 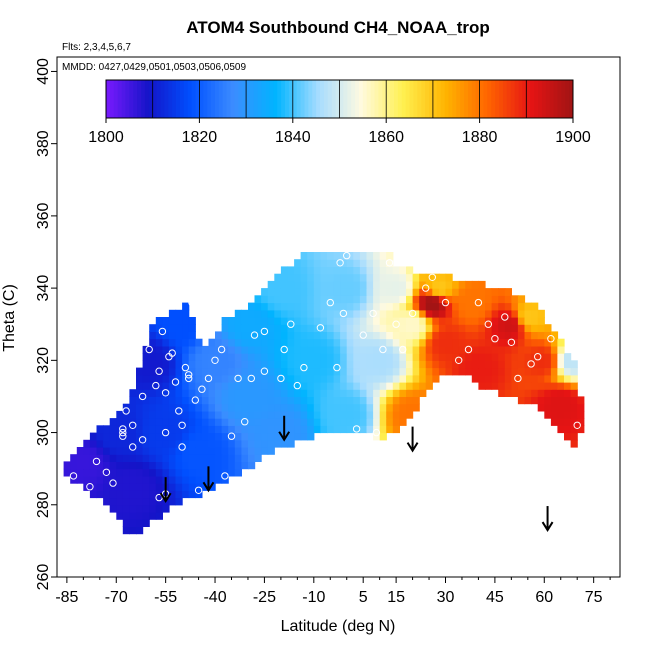 What do you see at coordinates (154, 67) in the screenshot?
I see `dates-label: MMDD: 0427,0429,0501,0503,0506,0509` at bounding box center [154, 67].